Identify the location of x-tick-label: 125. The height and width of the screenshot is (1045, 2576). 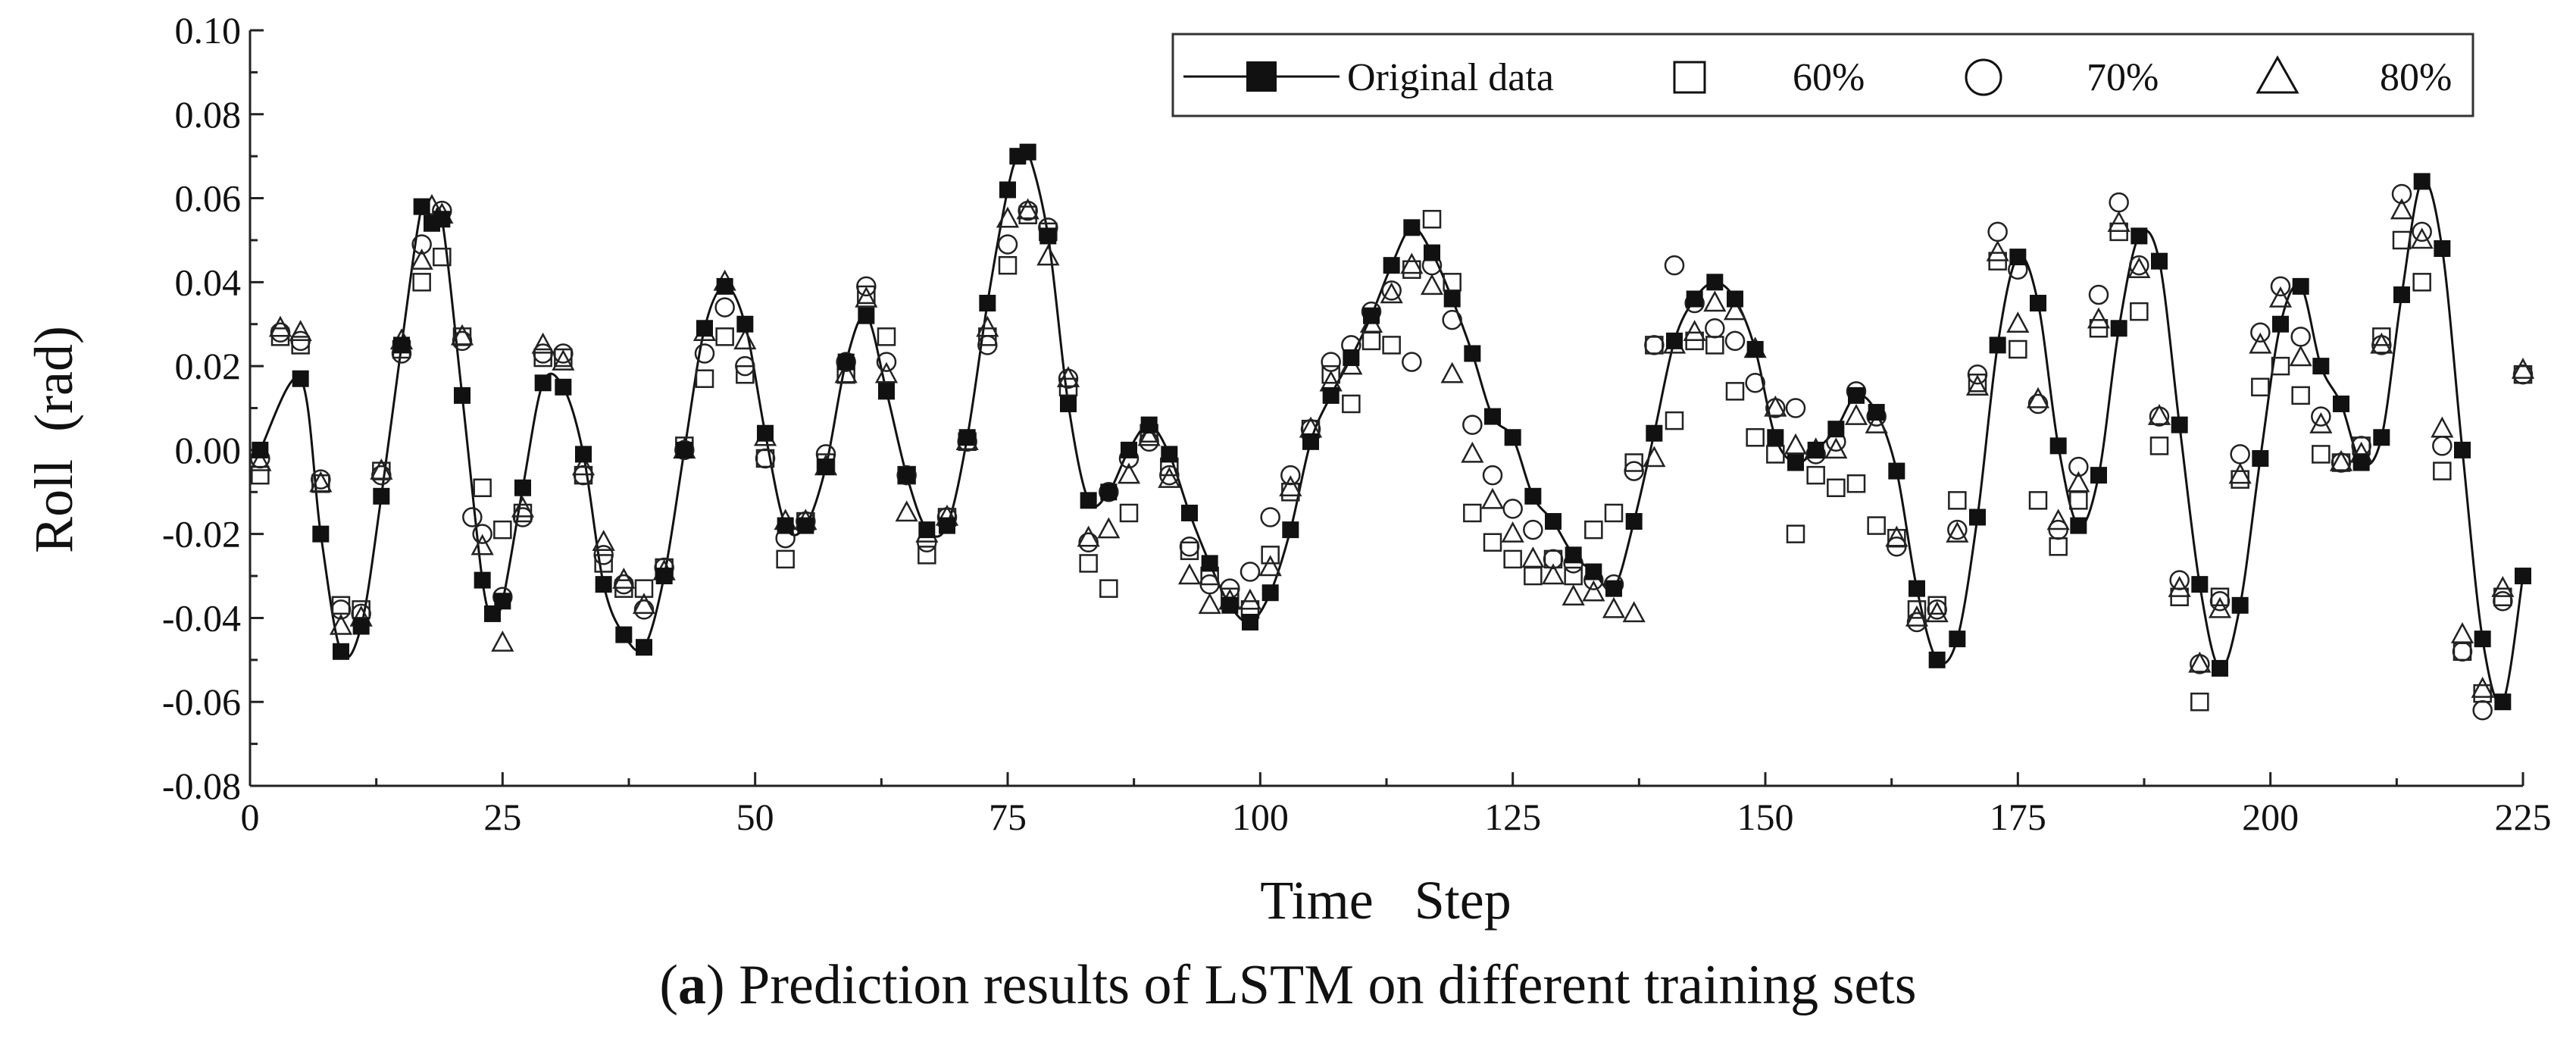
(1512, 817).